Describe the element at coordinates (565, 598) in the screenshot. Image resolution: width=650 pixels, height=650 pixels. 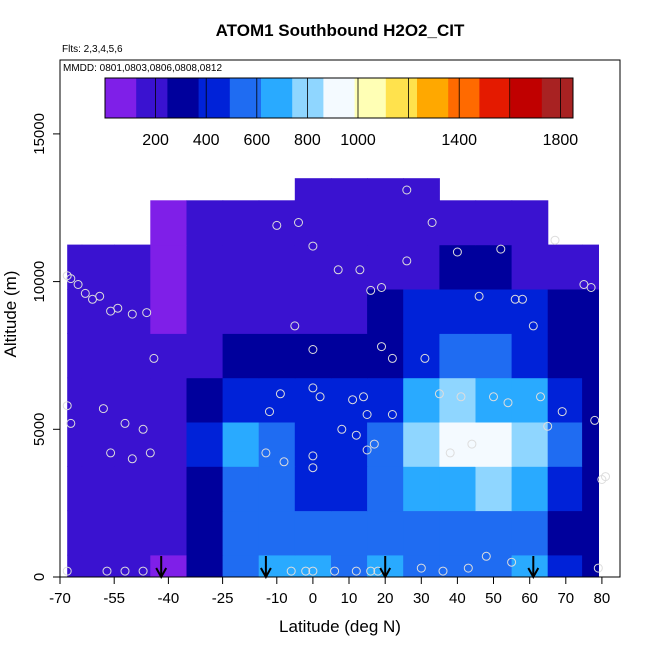
I see `x-tick-label: 70` at that location.